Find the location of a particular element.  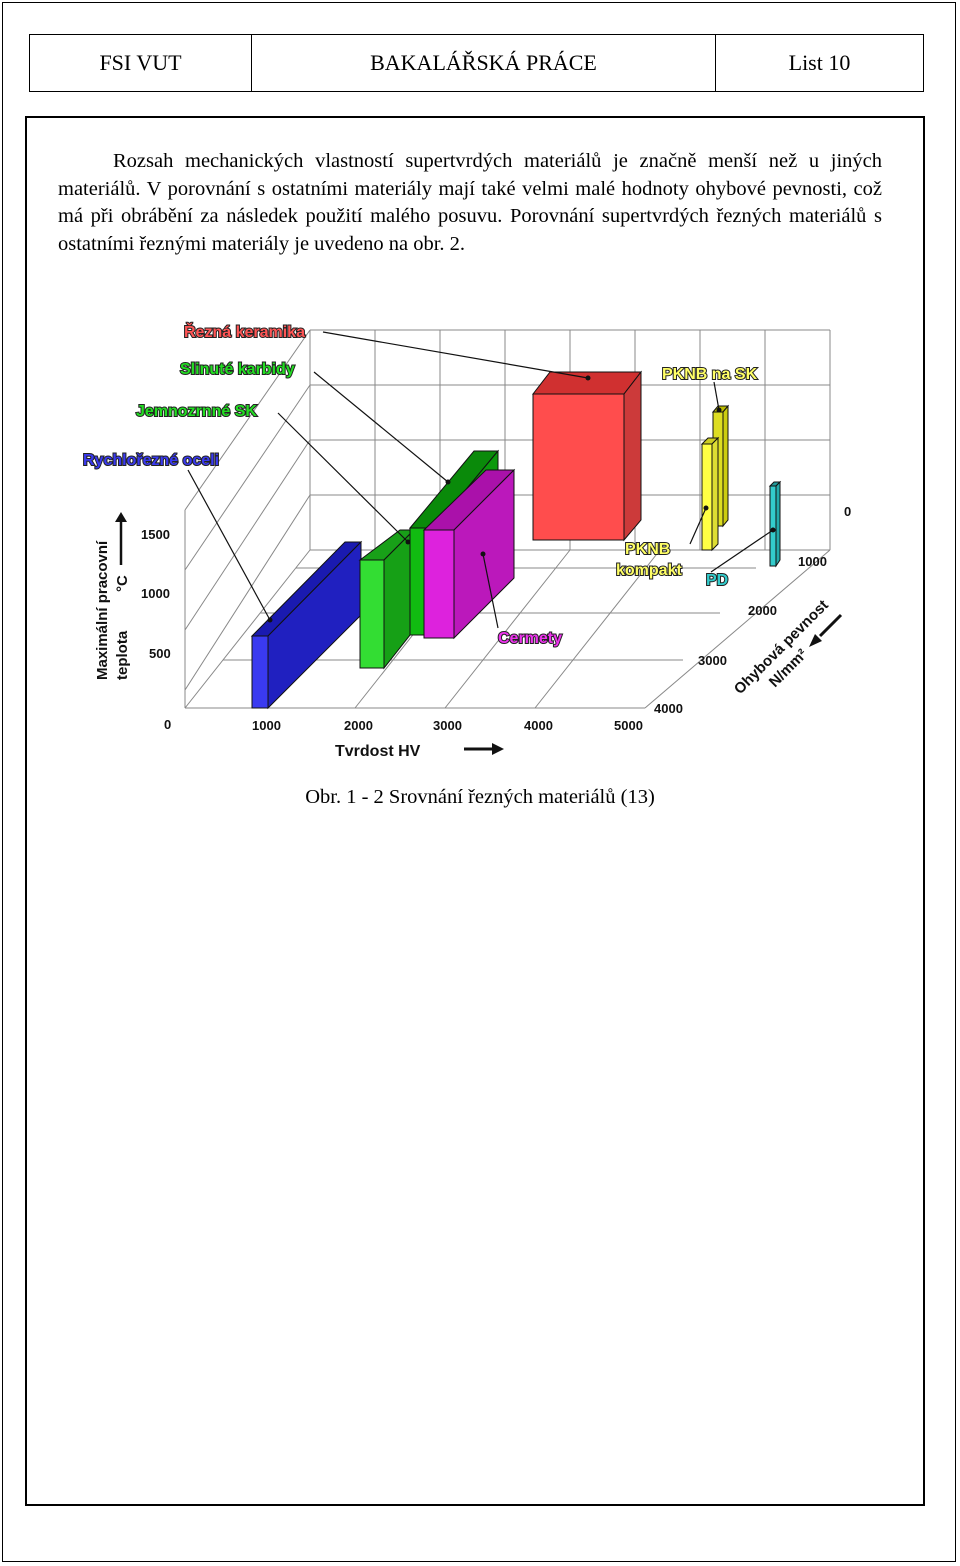

header-institution: FSI VUT is located at coordinates (141, 63).